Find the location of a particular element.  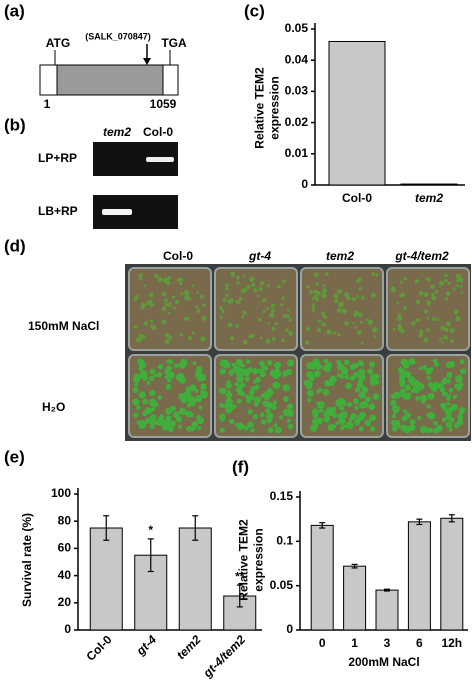

y-tick-label: 20 is located at coordinates (65, 602).